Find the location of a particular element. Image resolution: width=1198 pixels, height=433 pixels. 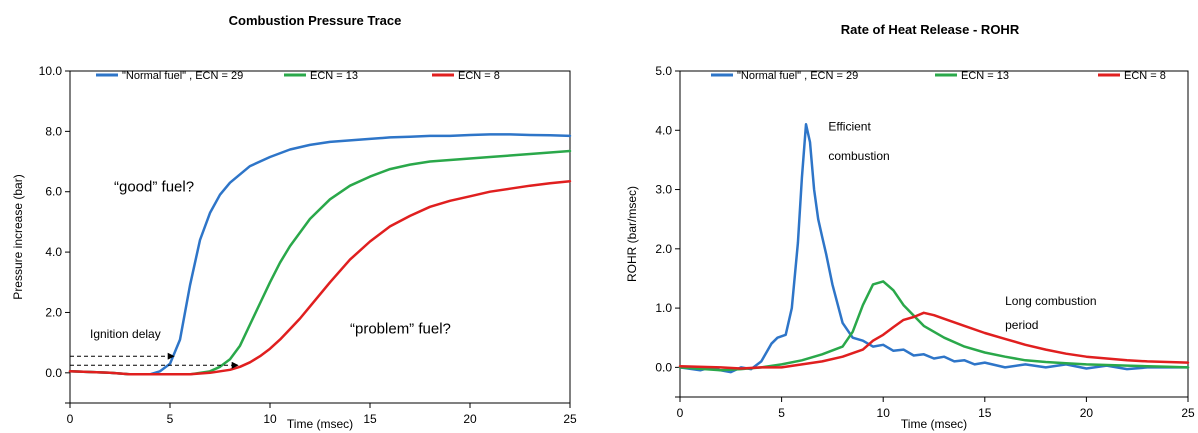

chart-title: Rate of Heat Release - ROHR is located at coordinates (930, 29).